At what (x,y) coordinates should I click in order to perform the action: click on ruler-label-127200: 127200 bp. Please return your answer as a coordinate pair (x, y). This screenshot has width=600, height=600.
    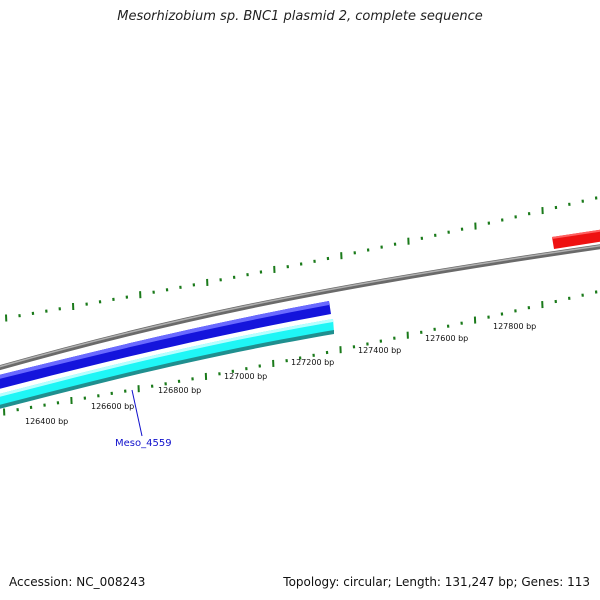
    Looking at the image, I should click on (312, 362).